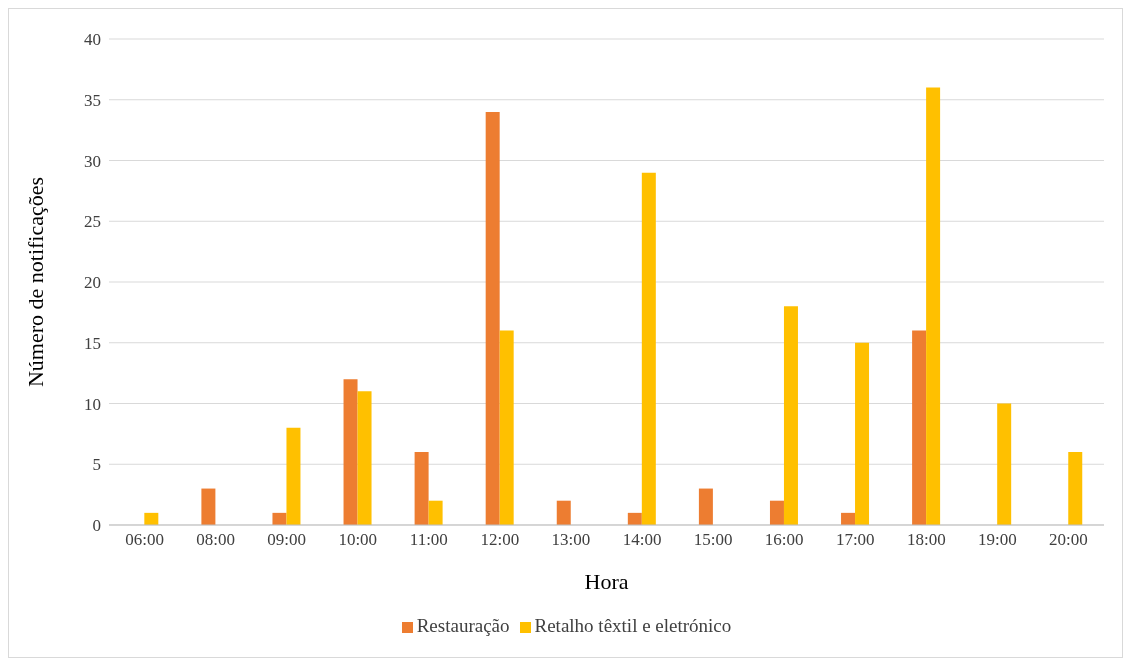 This screenshot has height=666, width=1131. I want to click on y-tick-label: 35, so click(92, 100).